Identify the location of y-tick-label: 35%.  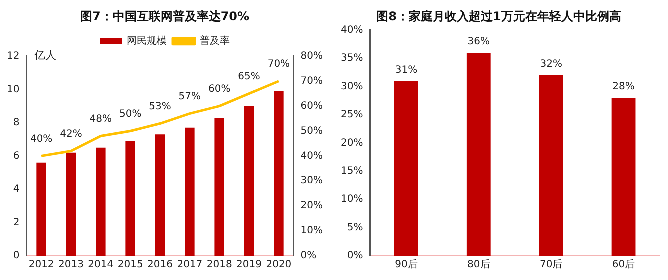
(352, 58).